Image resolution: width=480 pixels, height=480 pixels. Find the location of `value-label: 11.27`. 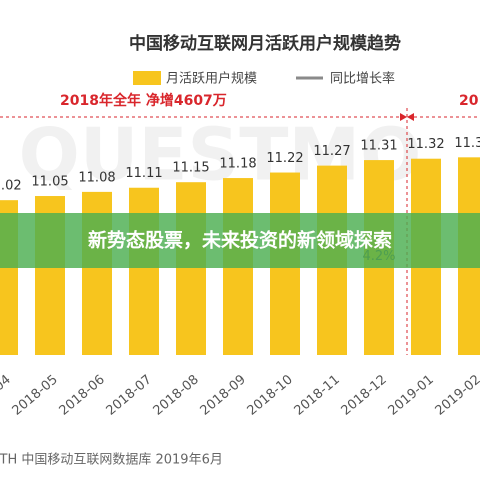

value-label: 11.27 is located at coordinates (331, 151).